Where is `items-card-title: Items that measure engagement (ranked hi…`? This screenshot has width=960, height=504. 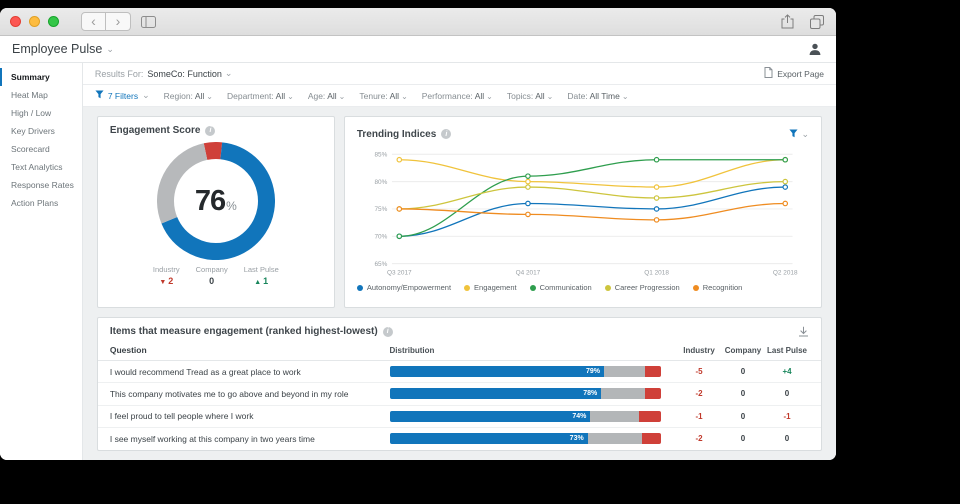
items-card-title: Items that measure engagement (ranked hi… is located at coordinates (243, 331).